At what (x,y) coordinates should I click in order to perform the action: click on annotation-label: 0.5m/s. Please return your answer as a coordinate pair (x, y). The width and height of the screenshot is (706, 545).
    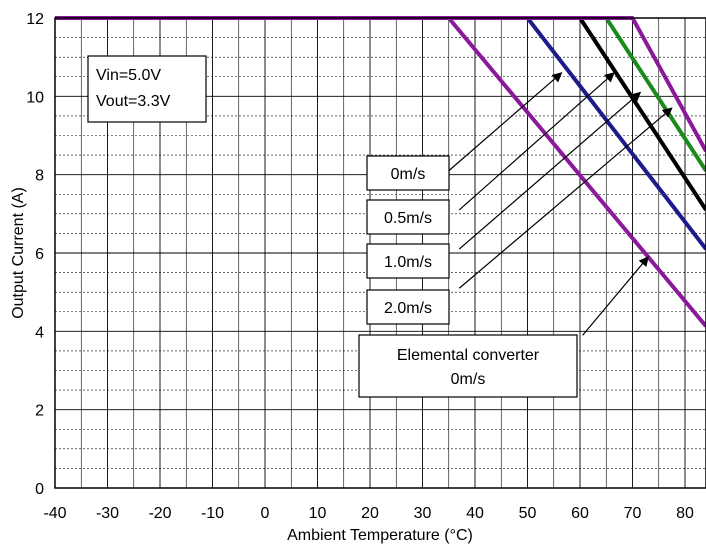
    Looking at the image, I should click on (408, 218).